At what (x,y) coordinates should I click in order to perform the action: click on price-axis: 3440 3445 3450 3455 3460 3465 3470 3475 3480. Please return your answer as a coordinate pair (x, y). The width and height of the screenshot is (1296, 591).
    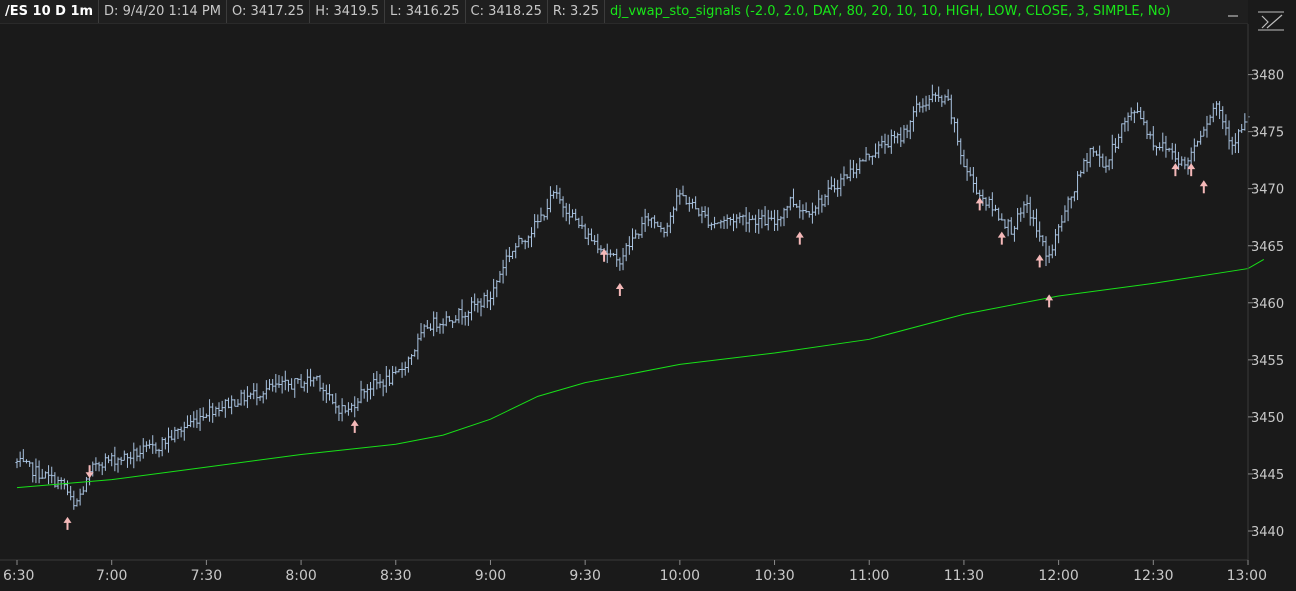
    Looking at the image, I should click on (1266, 304).